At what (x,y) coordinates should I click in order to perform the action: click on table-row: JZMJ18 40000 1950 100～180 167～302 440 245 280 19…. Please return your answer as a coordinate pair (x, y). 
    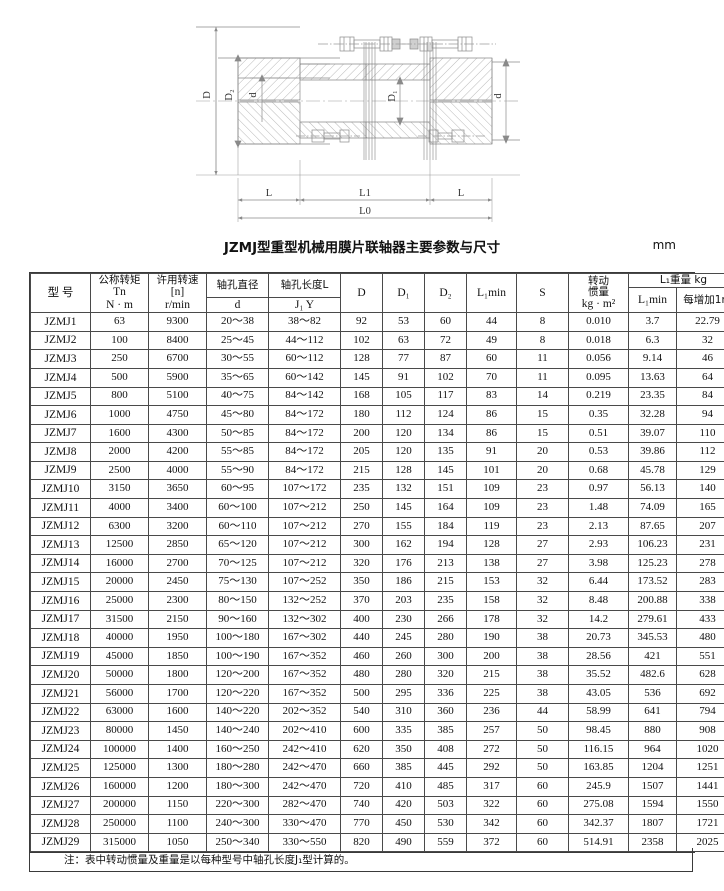
    Looking at the image, I should click on (377, 638).